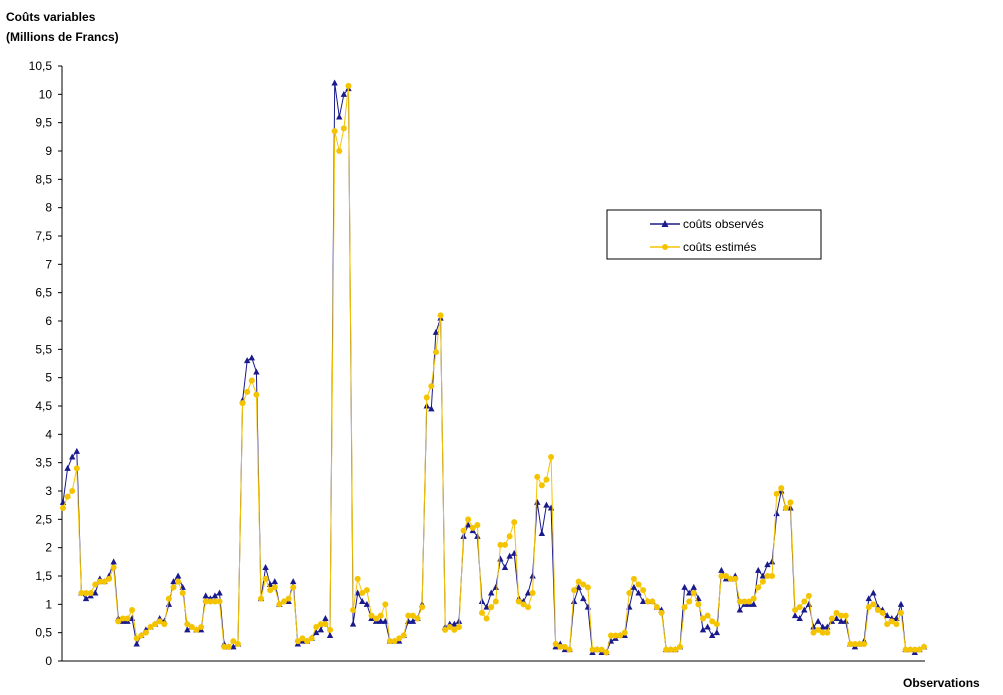 The width and height of the screenshot is (1003, 695). Describe the element at coordinates (723, 224) in the screenshot. I see `legend-label: coûts observés` at that location.